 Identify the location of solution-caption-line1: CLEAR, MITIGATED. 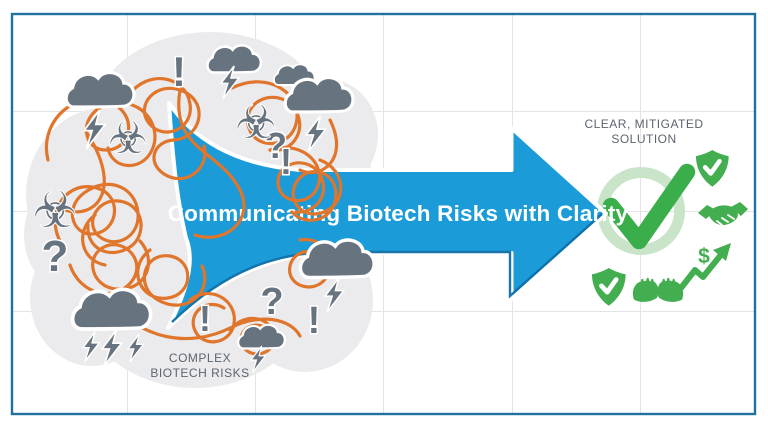
(643, 124).